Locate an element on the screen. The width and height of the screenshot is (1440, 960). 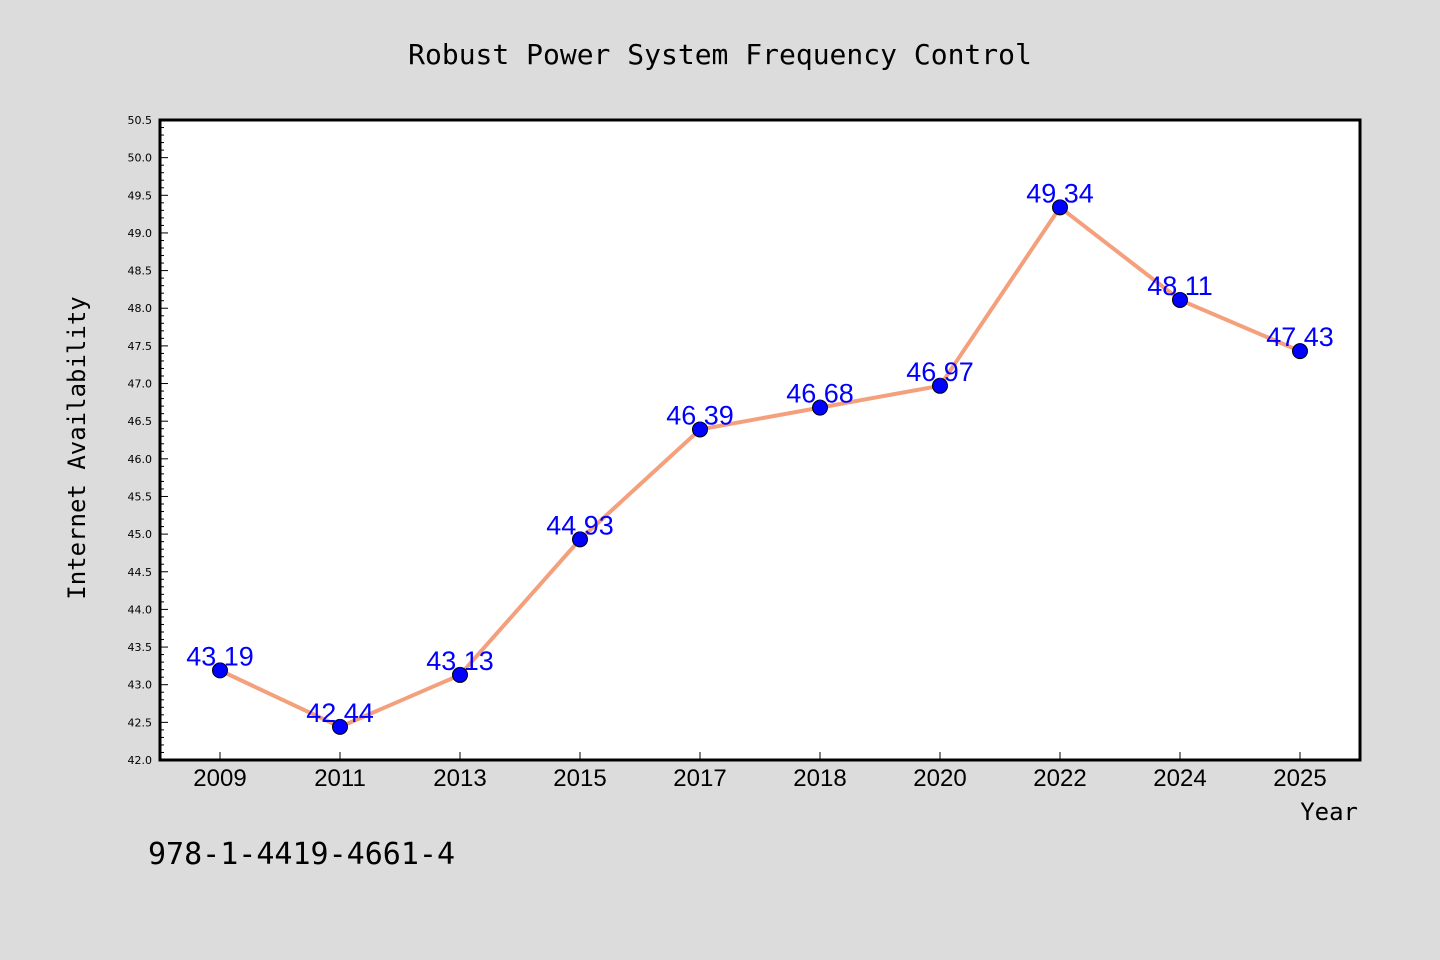
y-tick-label: 50.0 is located at coordinates (140, 158).